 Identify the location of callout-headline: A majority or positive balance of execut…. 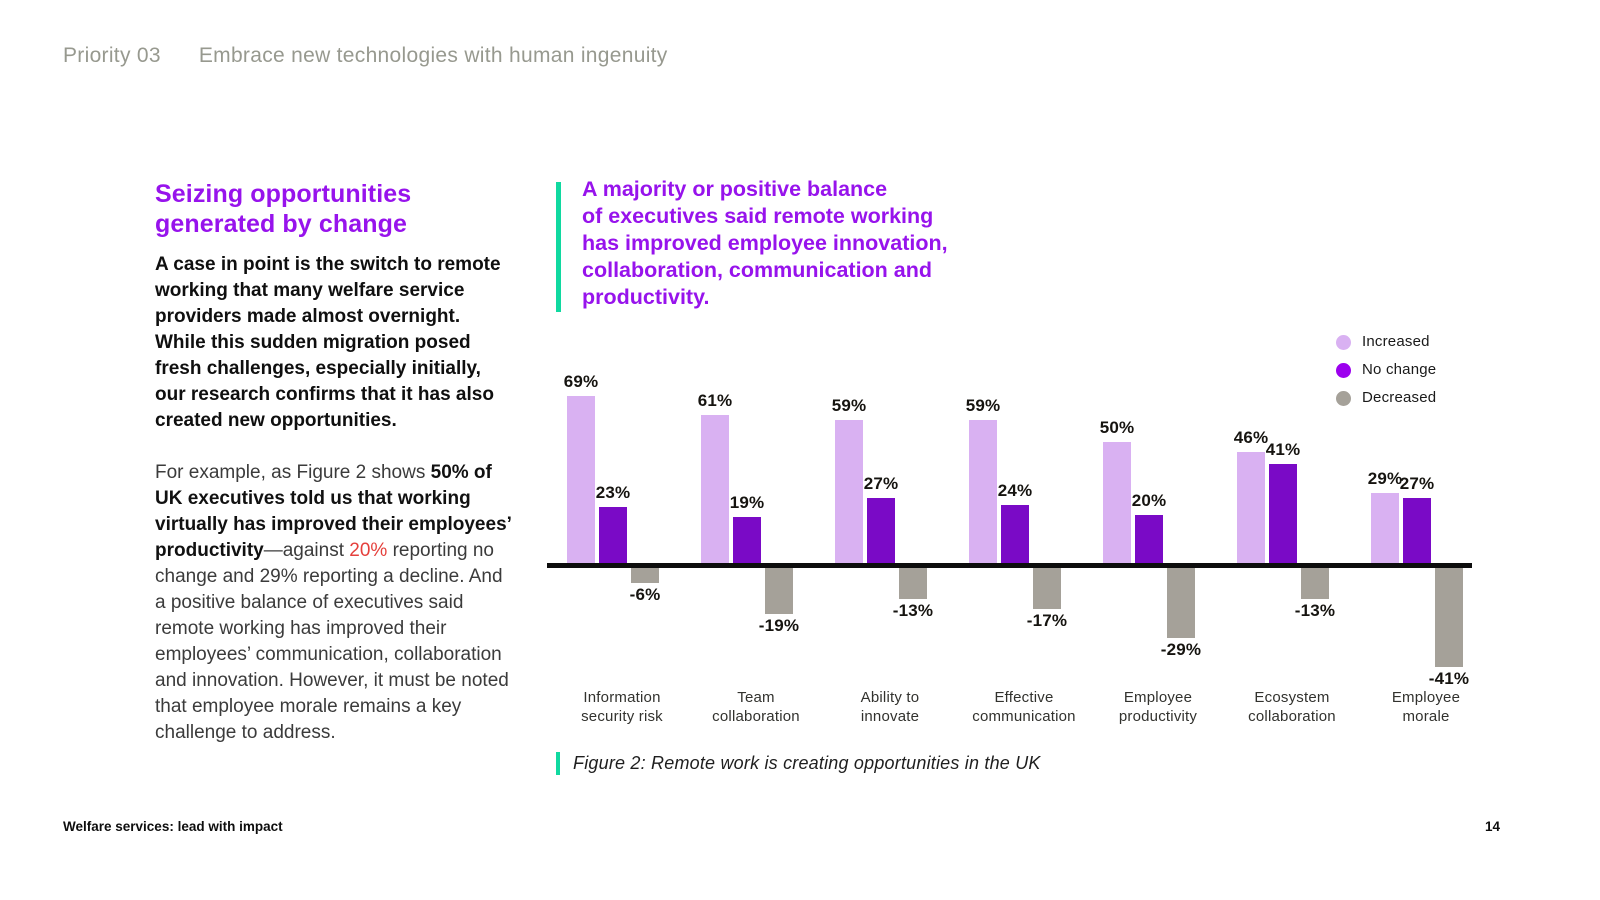
(765, 243).